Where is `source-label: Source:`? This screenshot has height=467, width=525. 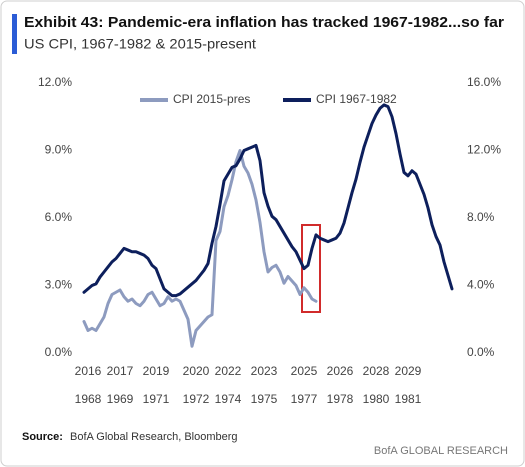 source-label: Source: is located at coordinates (42, 437).